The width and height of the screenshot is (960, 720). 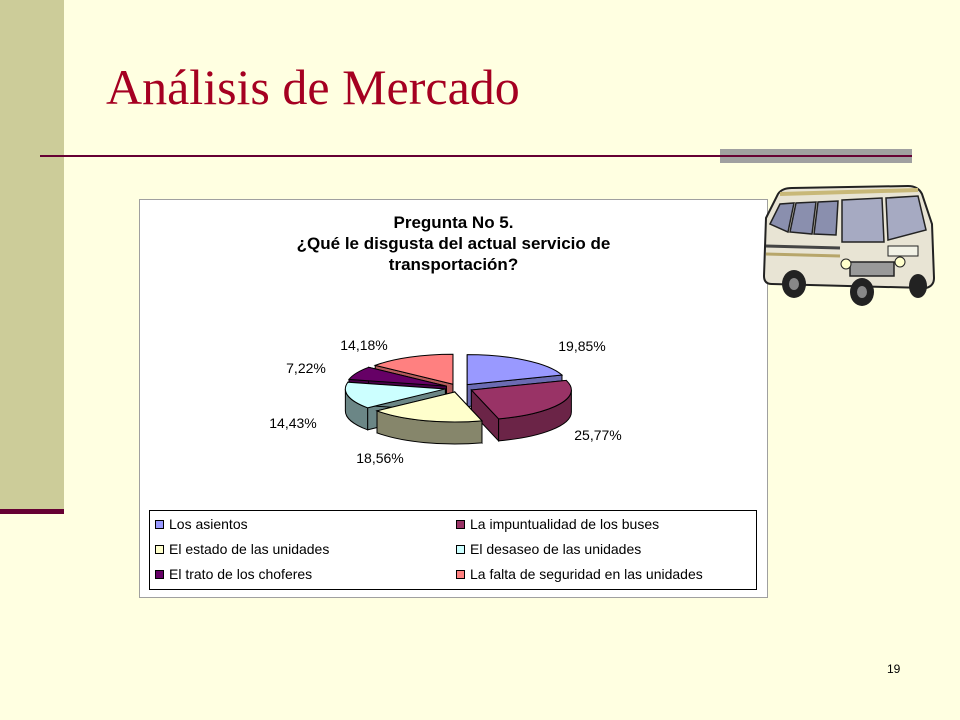 I want to click on legend-item-seguridad: La falta de seguridad en las unidades, so click(x=579, y=574).